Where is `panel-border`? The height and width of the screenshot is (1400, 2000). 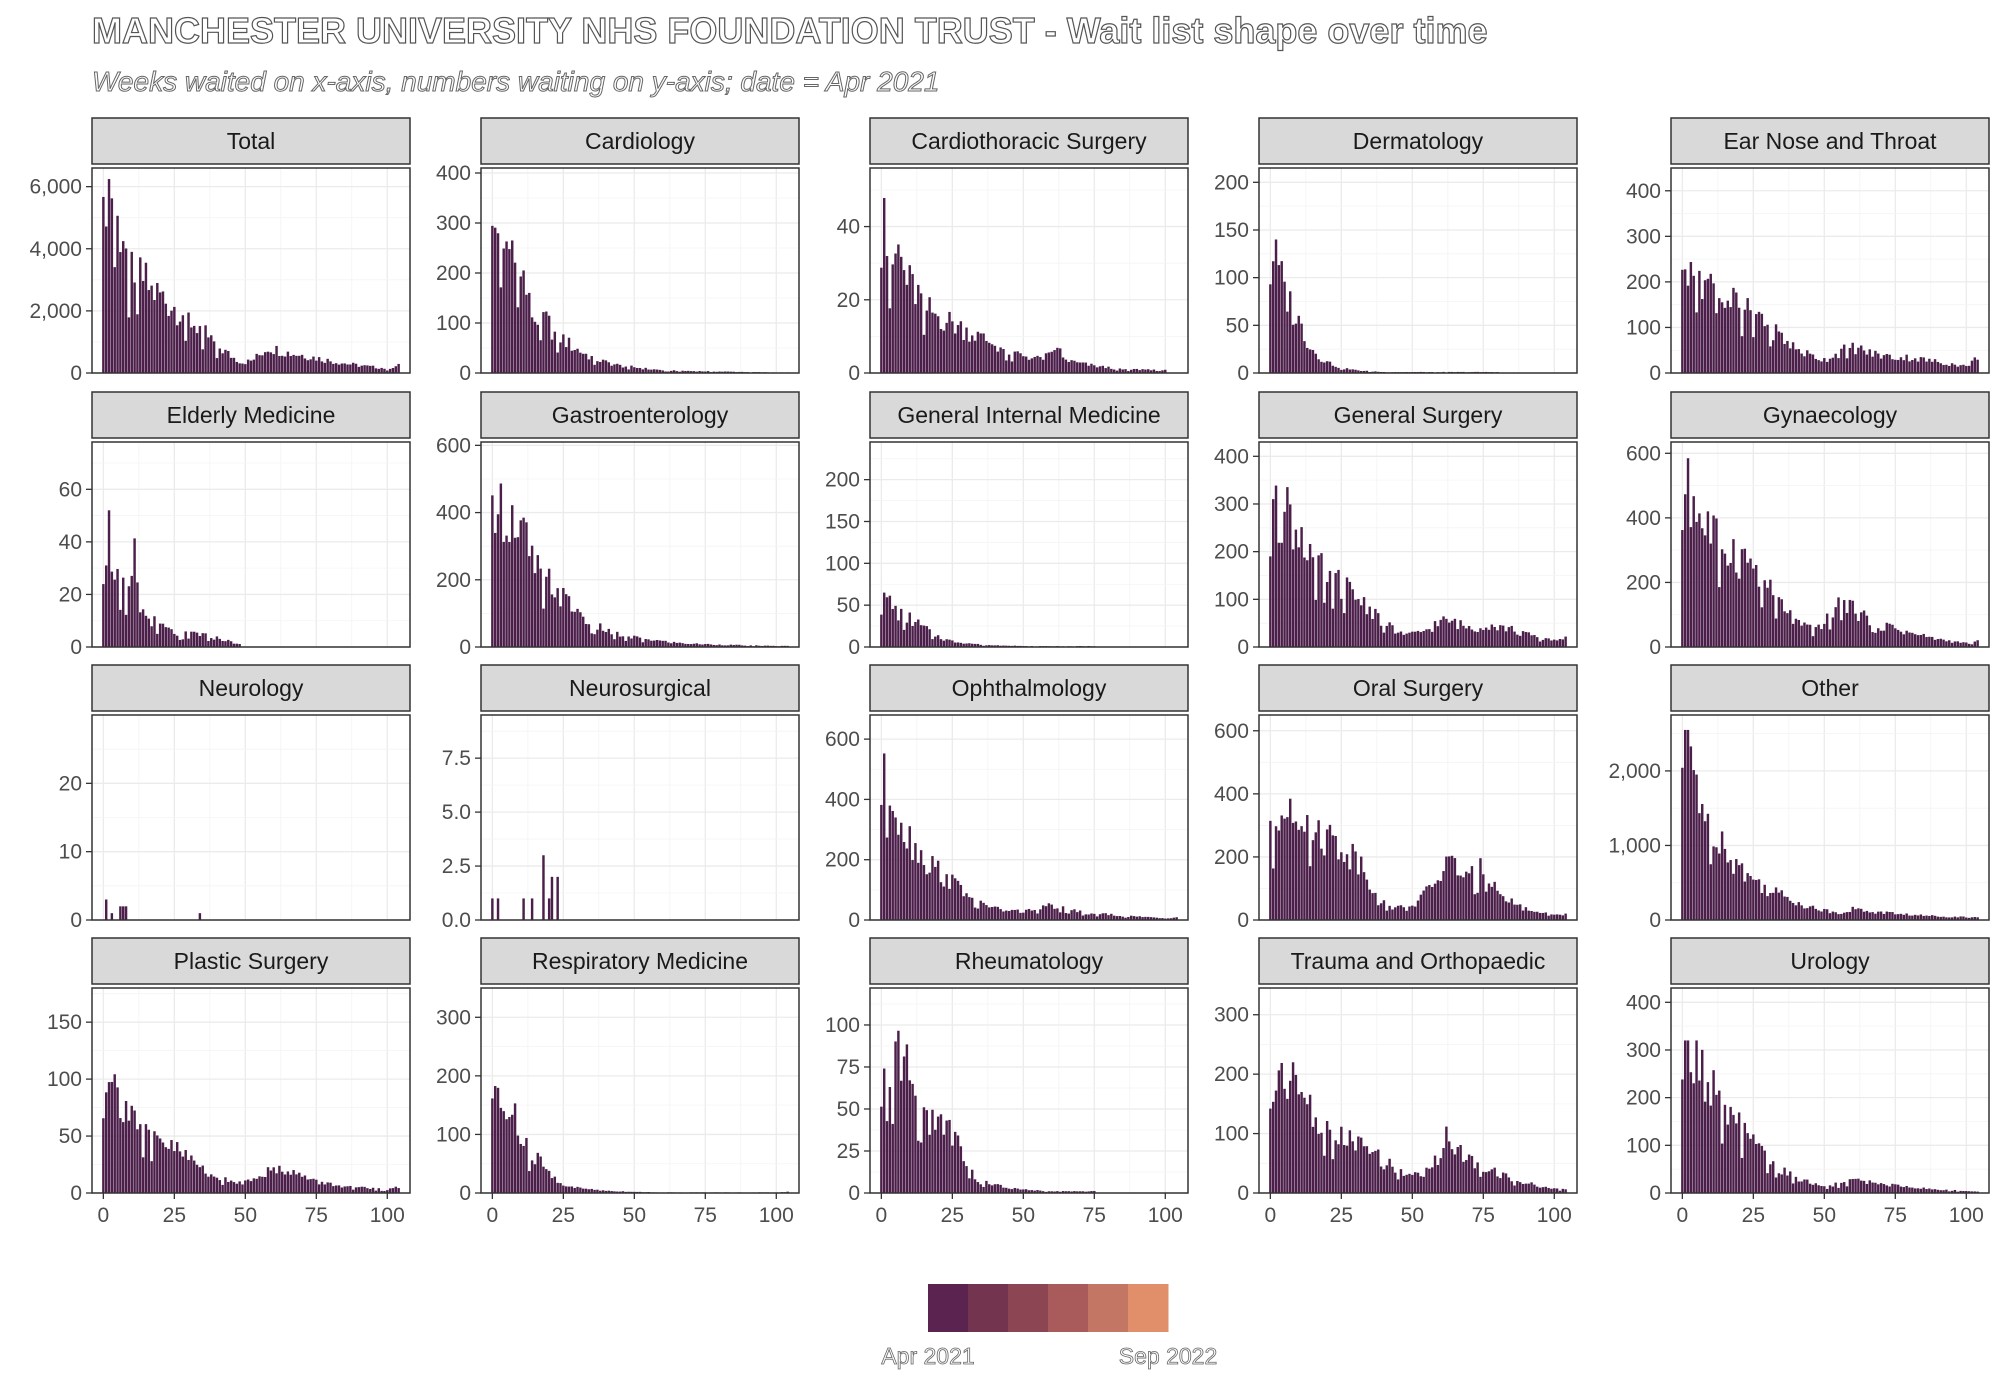 panel-border is located at coordinates (1029, 270).